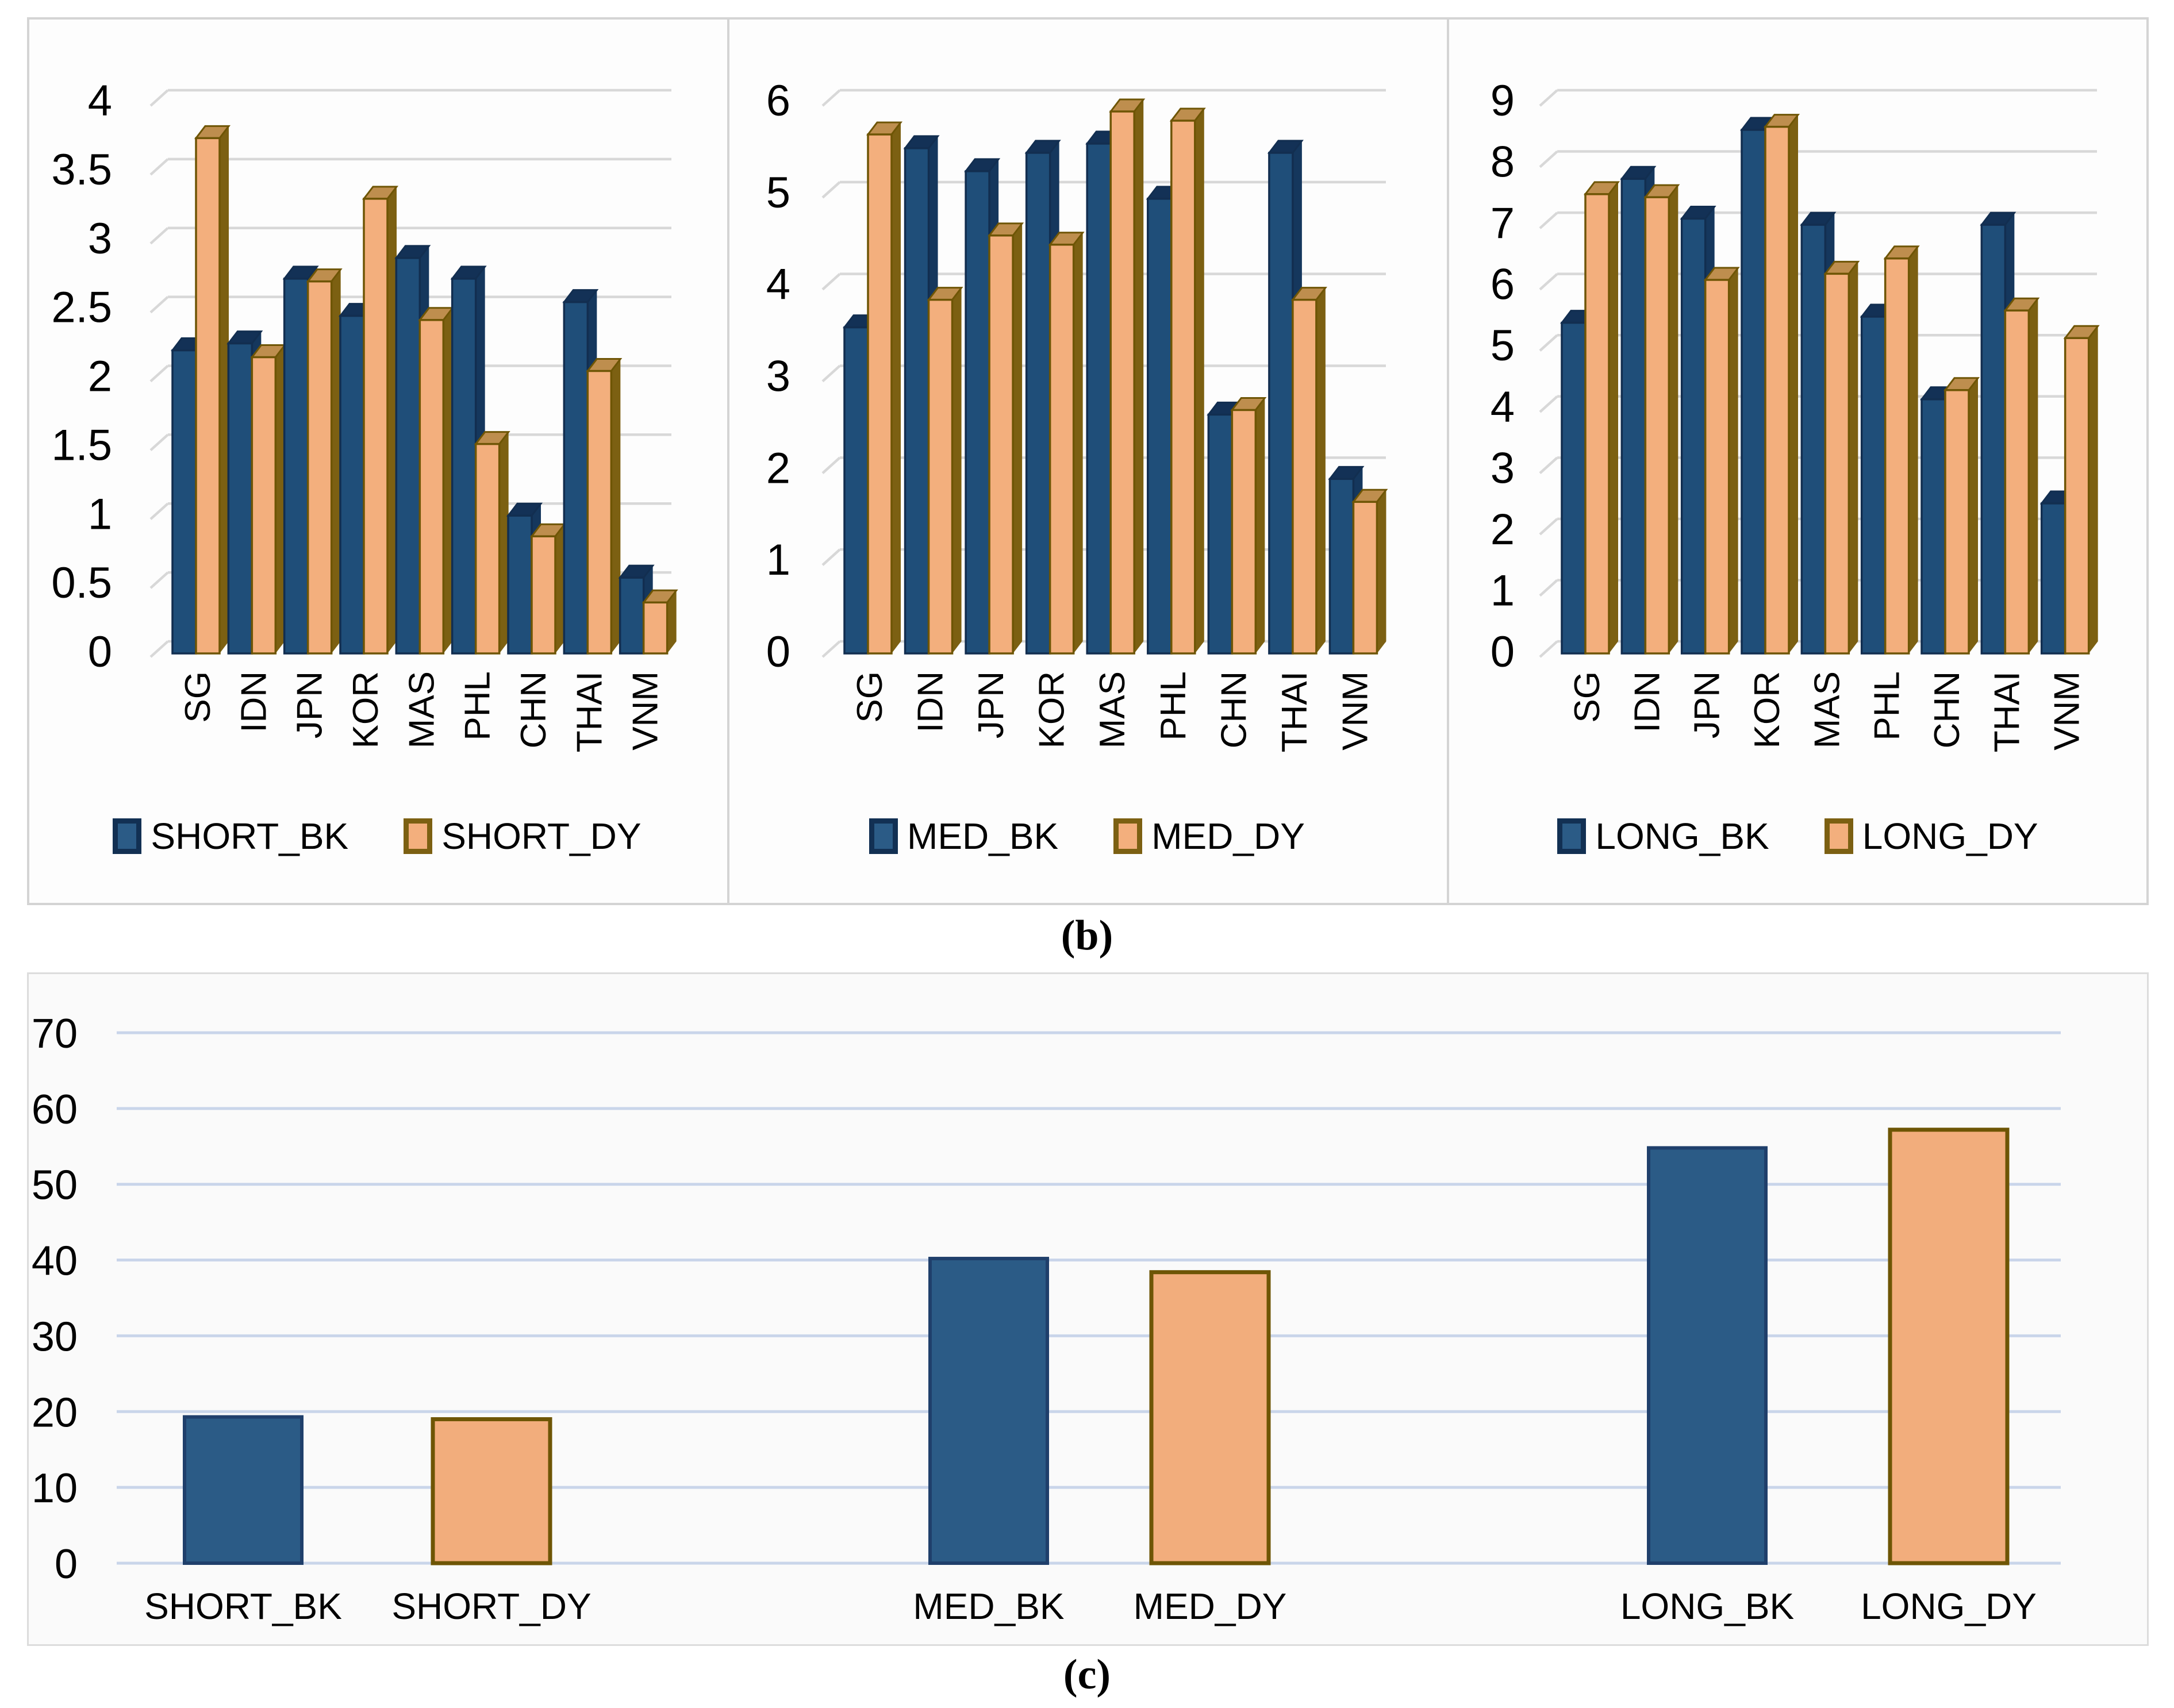 The image size is (2174, 1708). I want to click on bar-SHORT_BK-MAS, so click(408, 456).